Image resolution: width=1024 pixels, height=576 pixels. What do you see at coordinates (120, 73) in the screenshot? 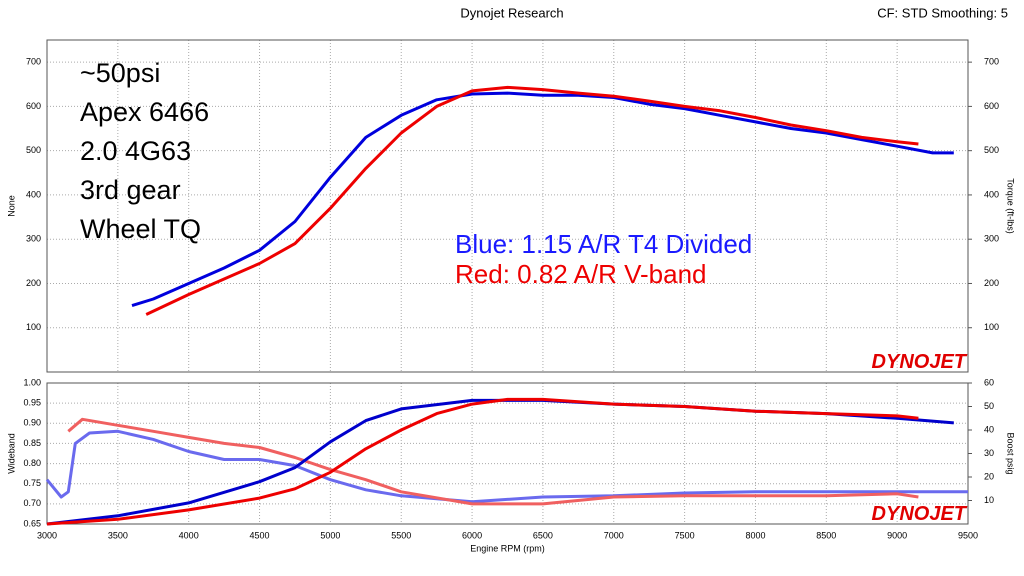
I see `annotation: ~50psi` at bounding box center [120, 73].